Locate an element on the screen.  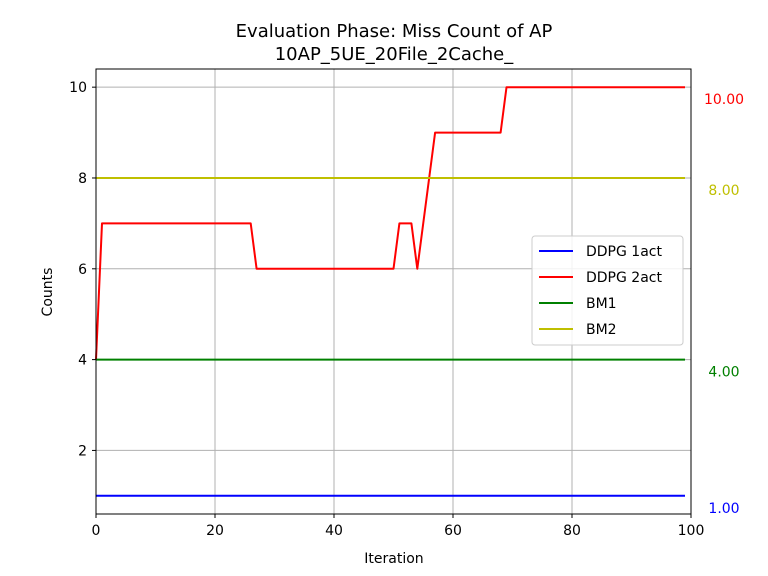
x-tick-label-1: 20 is located at coordinates (215, 531).